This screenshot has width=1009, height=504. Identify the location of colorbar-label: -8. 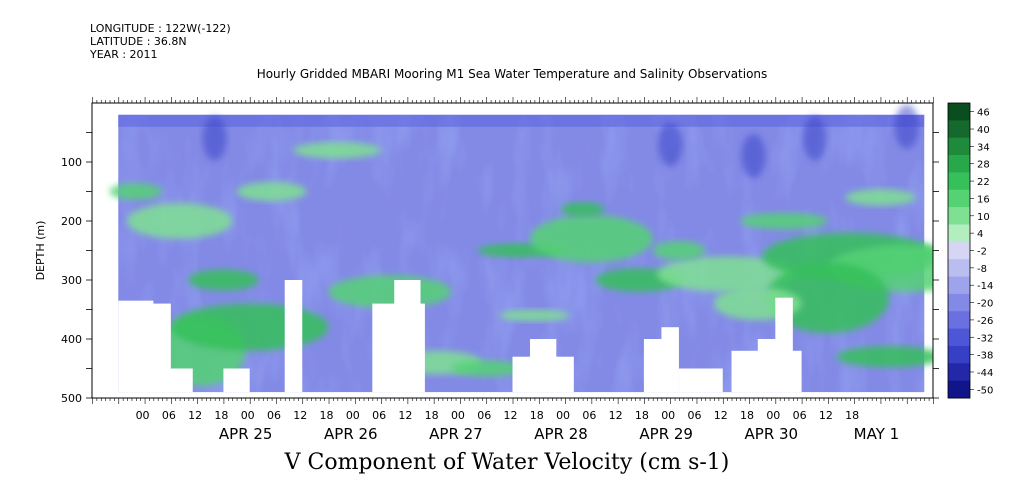
(982, 269).